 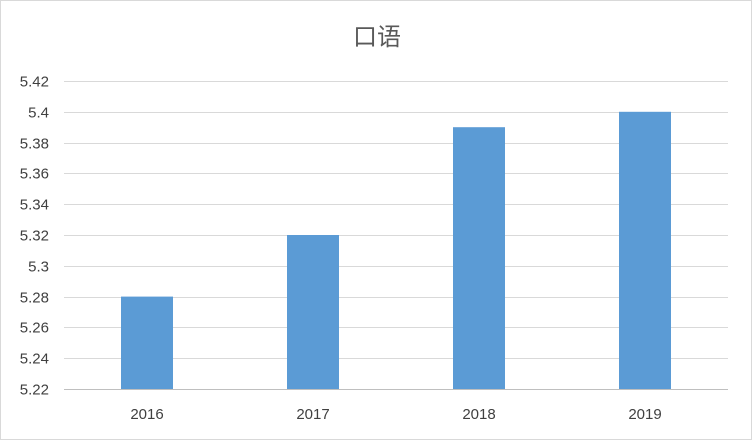 I want to click on x-tick-label: 2018, so click(x=478, y=414).